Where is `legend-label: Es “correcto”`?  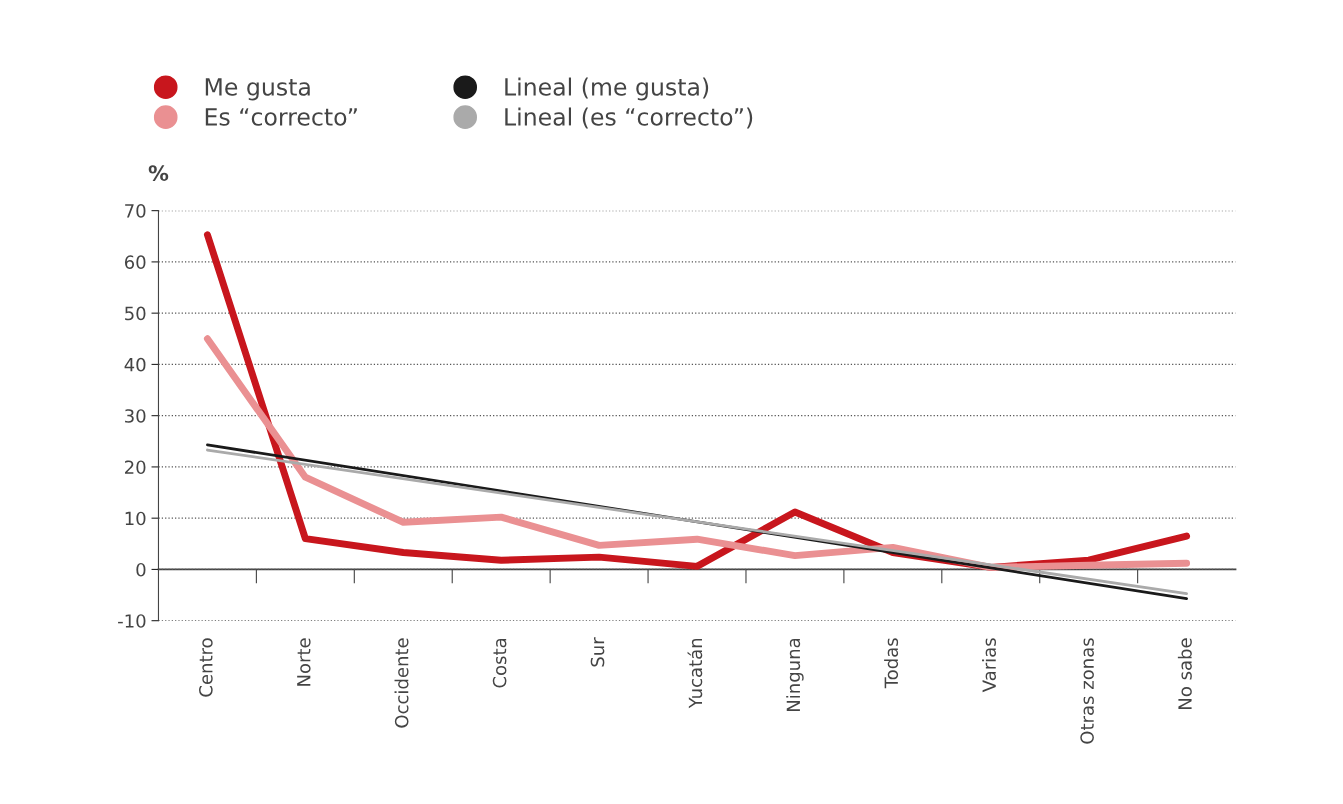 legend-label: Es “correcto” is located at coordinates (281, 117).